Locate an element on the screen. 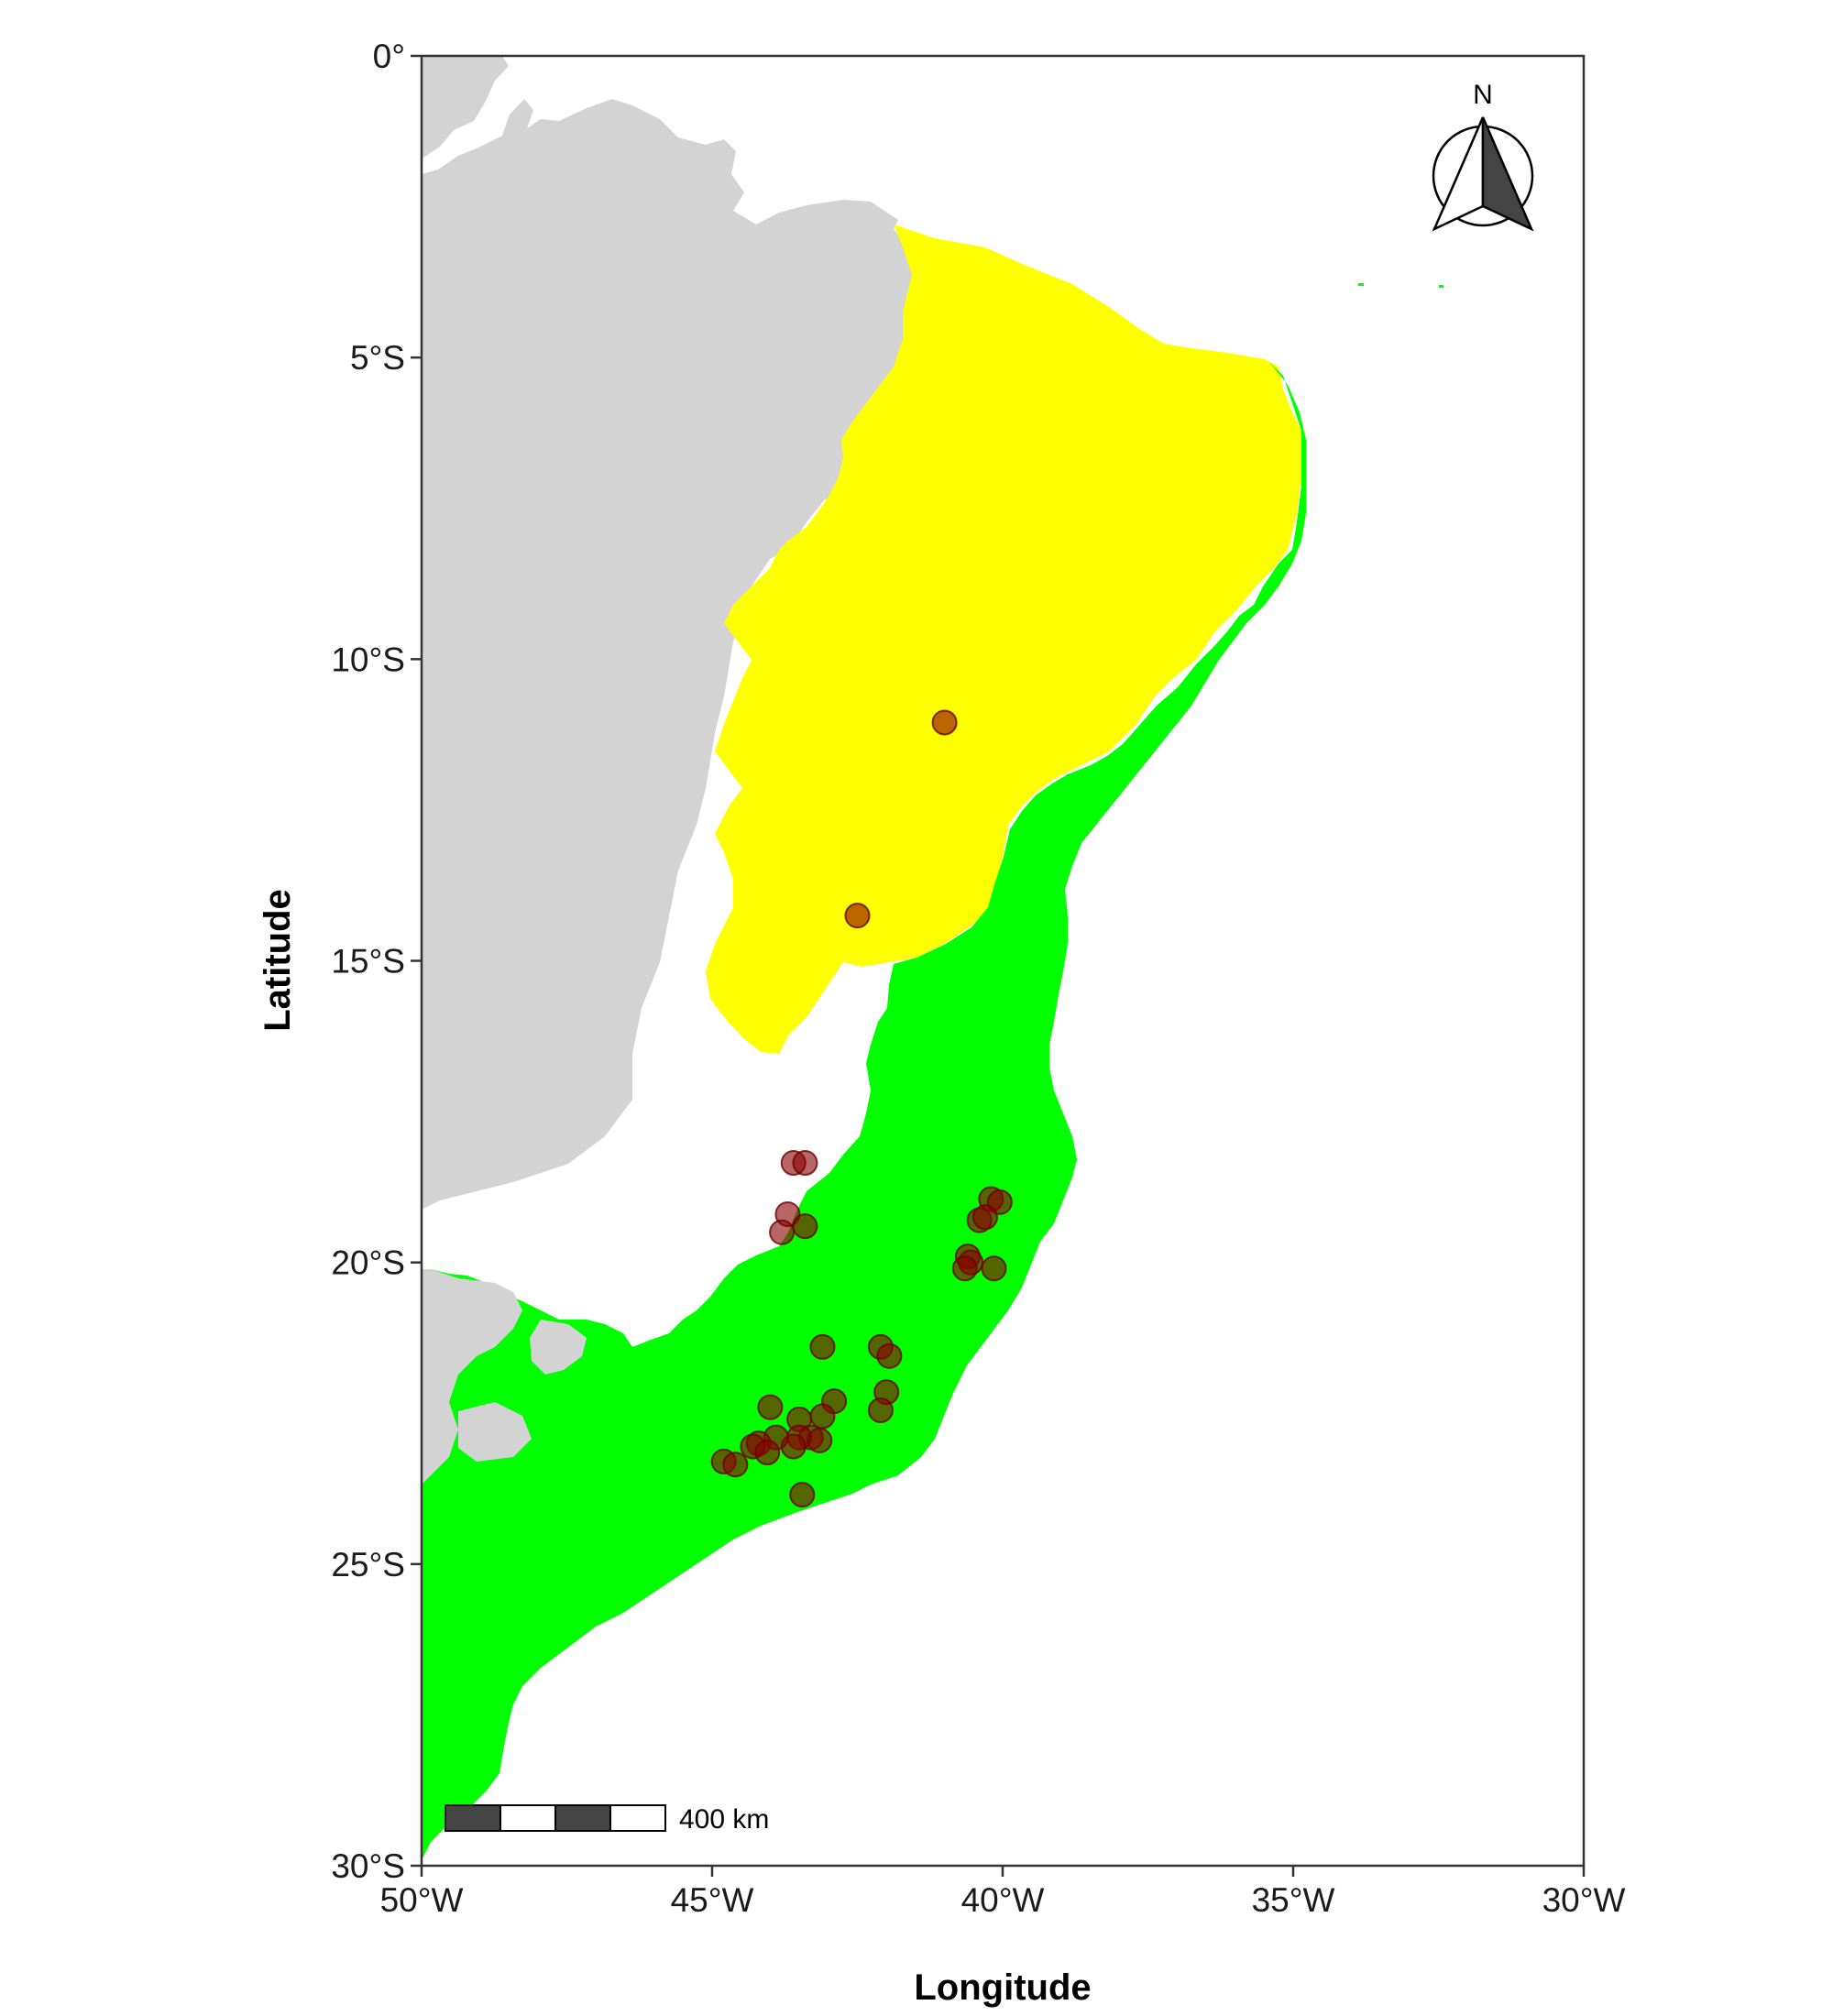  region-yellow is located at coordinates (1003, 639).